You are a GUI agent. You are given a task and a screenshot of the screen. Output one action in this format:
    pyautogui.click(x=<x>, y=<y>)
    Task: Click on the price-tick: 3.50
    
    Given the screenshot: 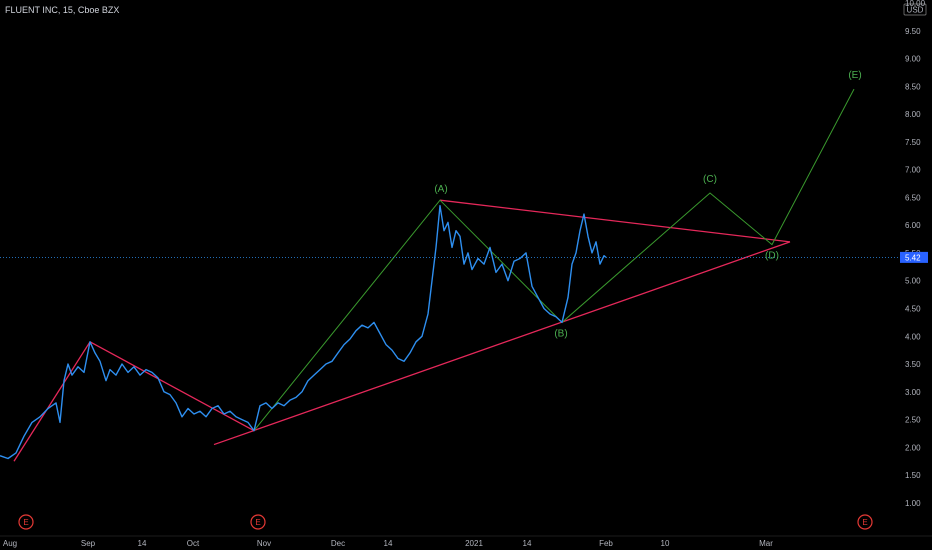 What is the action you would take?
    pyautogui.click(x=913, y=364)
    